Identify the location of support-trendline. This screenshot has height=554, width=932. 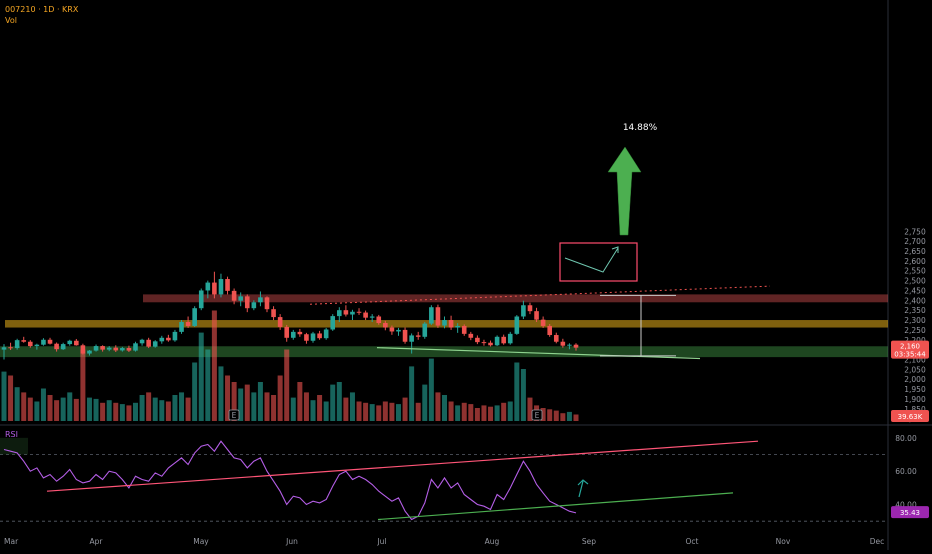
(538, 353).